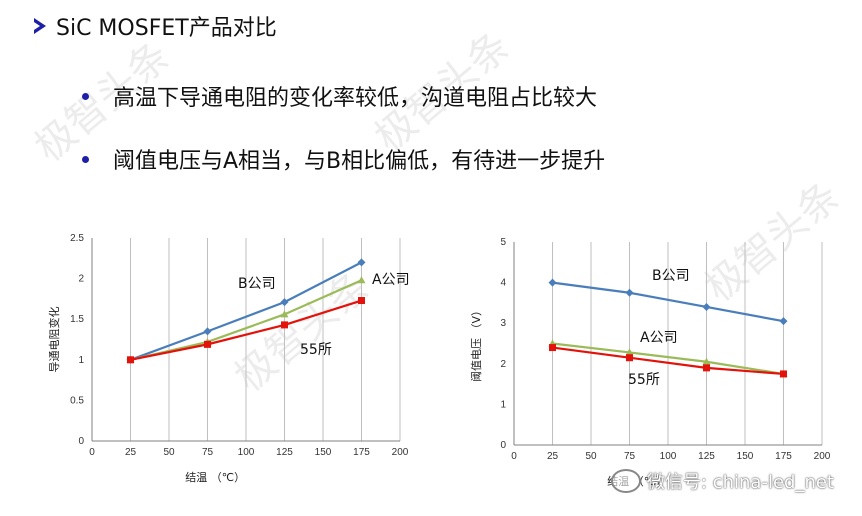  What do you see at coordinates (503, 323) in the screenshot?
I see `y-tick-label: 3` at bounding box center [503, 323].